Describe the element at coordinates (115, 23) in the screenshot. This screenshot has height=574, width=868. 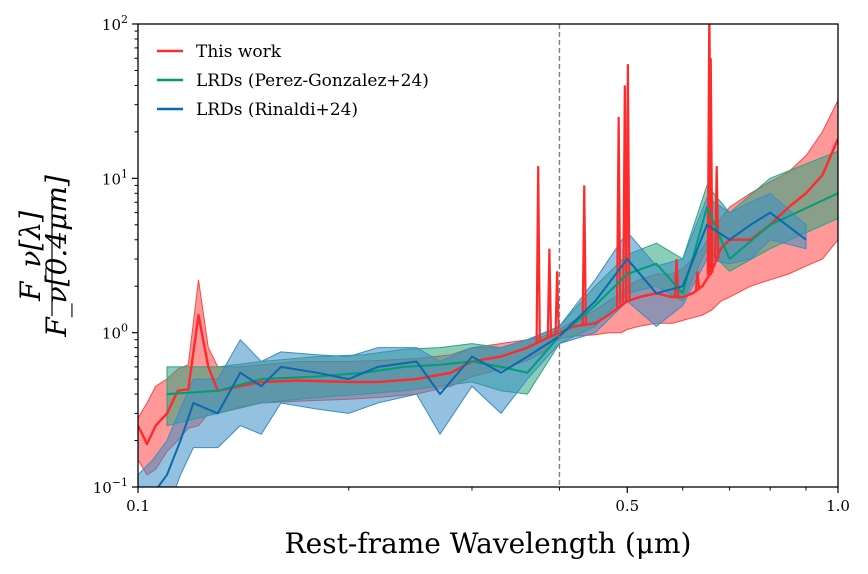
I see `y-tick-label: 10²` at that location.